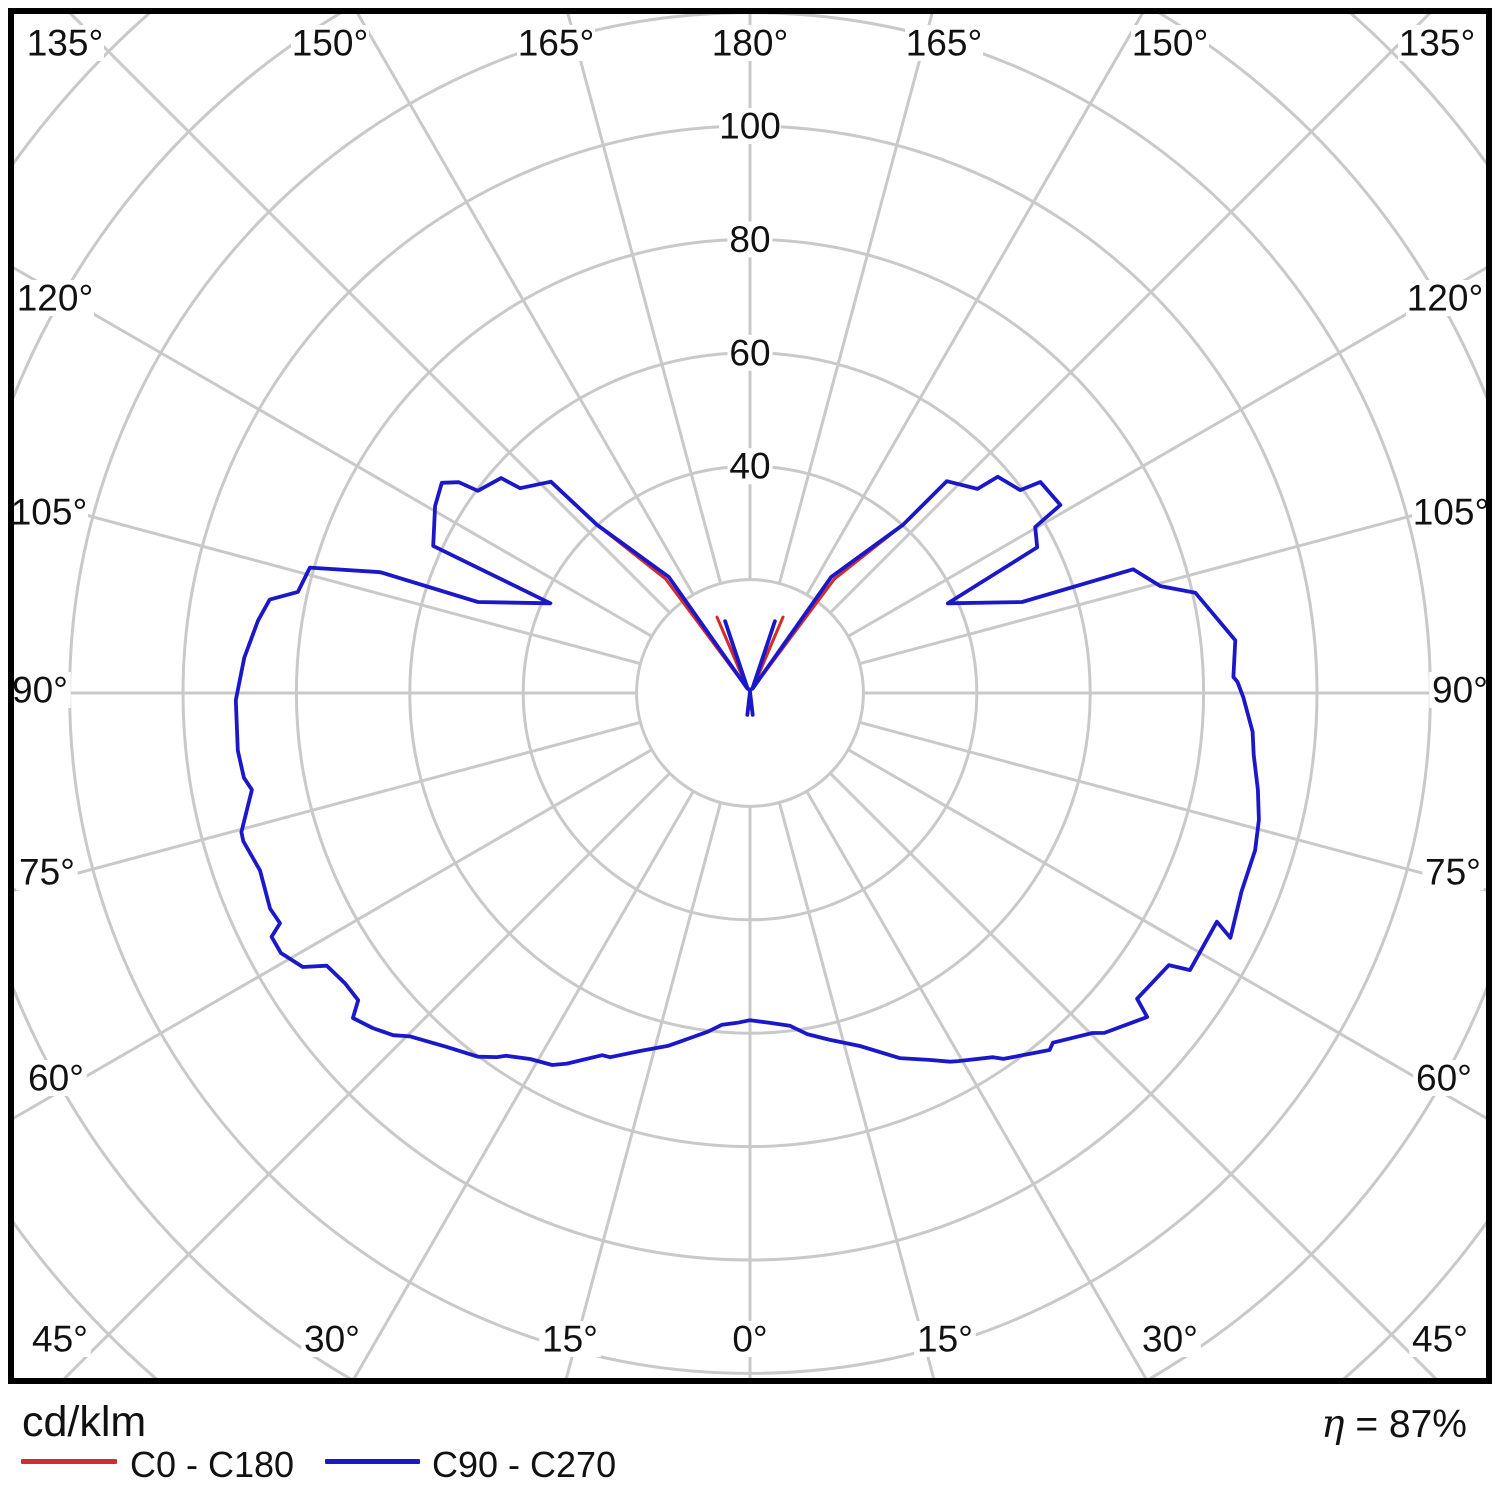  I want to click on legend-label-c90-c270: C90 - C270, so click(524, 1464).